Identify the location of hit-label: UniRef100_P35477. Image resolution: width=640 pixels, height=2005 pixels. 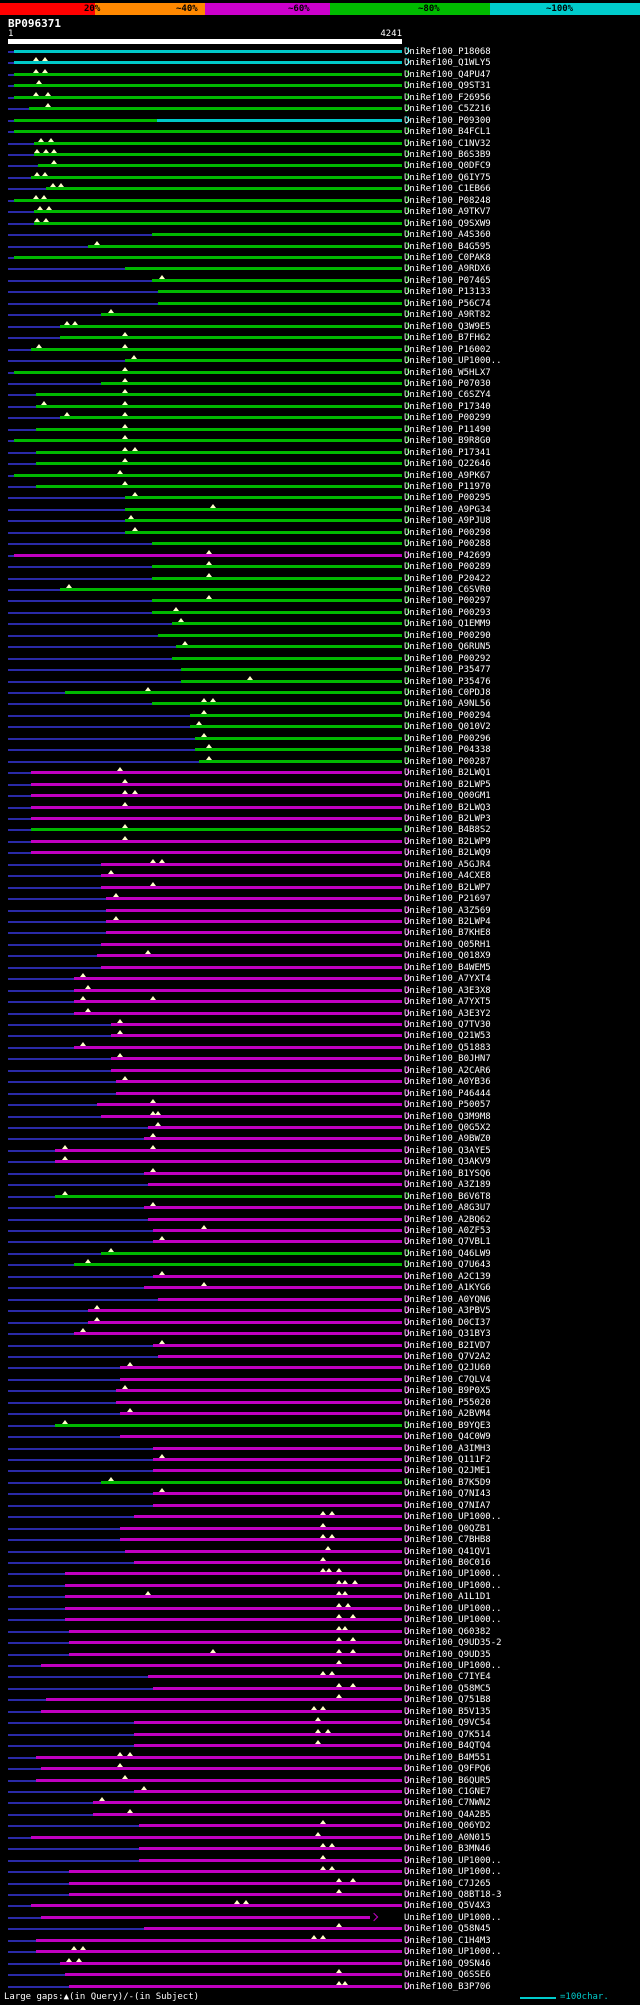
(447, 670).